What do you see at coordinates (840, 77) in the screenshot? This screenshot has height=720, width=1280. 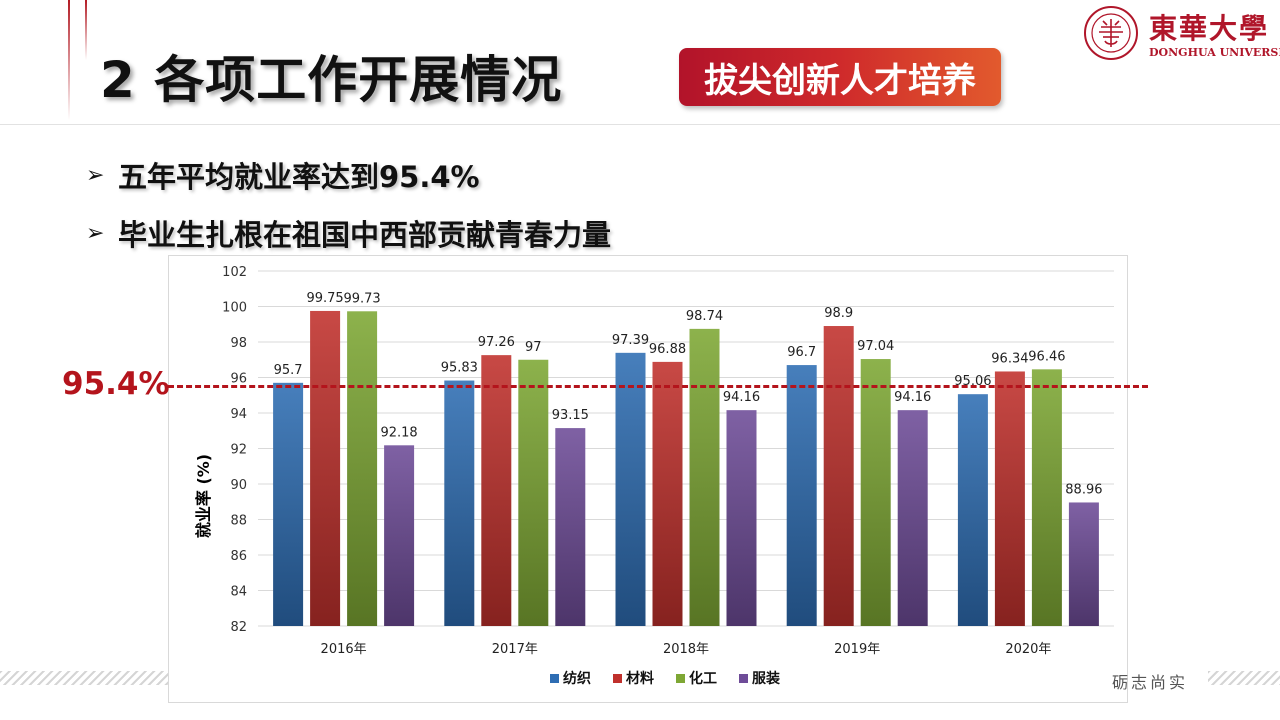 I see `section-badge: 拔尖创新人才培养` at bounding box center [840, 77].